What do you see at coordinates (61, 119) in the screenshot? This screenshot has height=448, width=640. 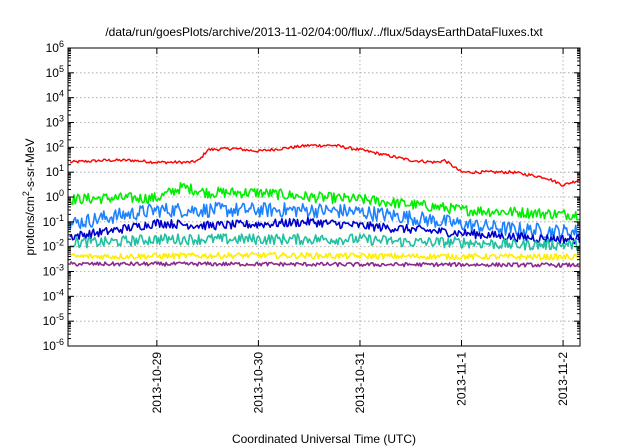 I see `y-tick-exp: 3` at bounding box center [61, 119].